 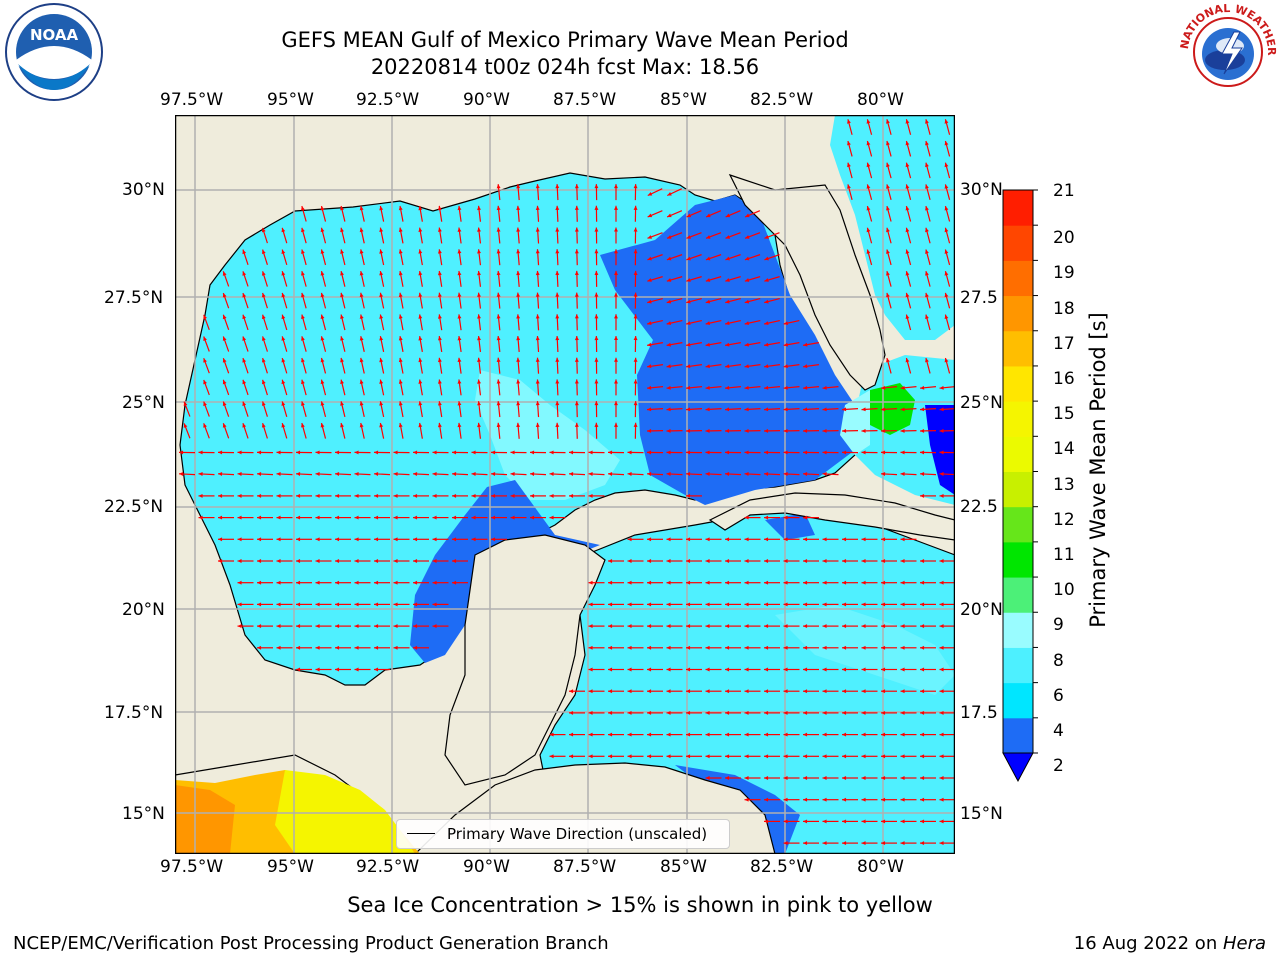 I want to click on atlantic-water, so click(x=892, y=227).